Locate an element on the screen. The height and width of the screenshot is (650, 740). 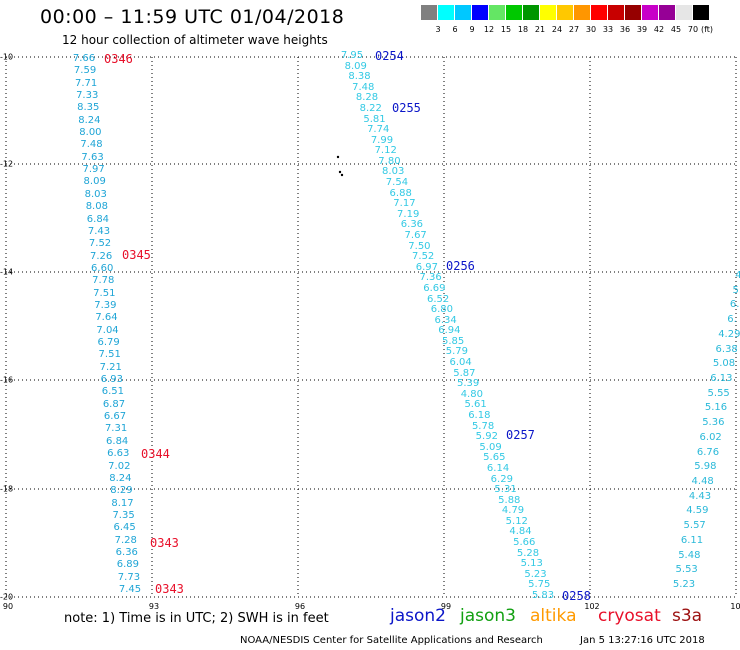
wave-height-value: 5.81 is located at coordinates (374, 119).